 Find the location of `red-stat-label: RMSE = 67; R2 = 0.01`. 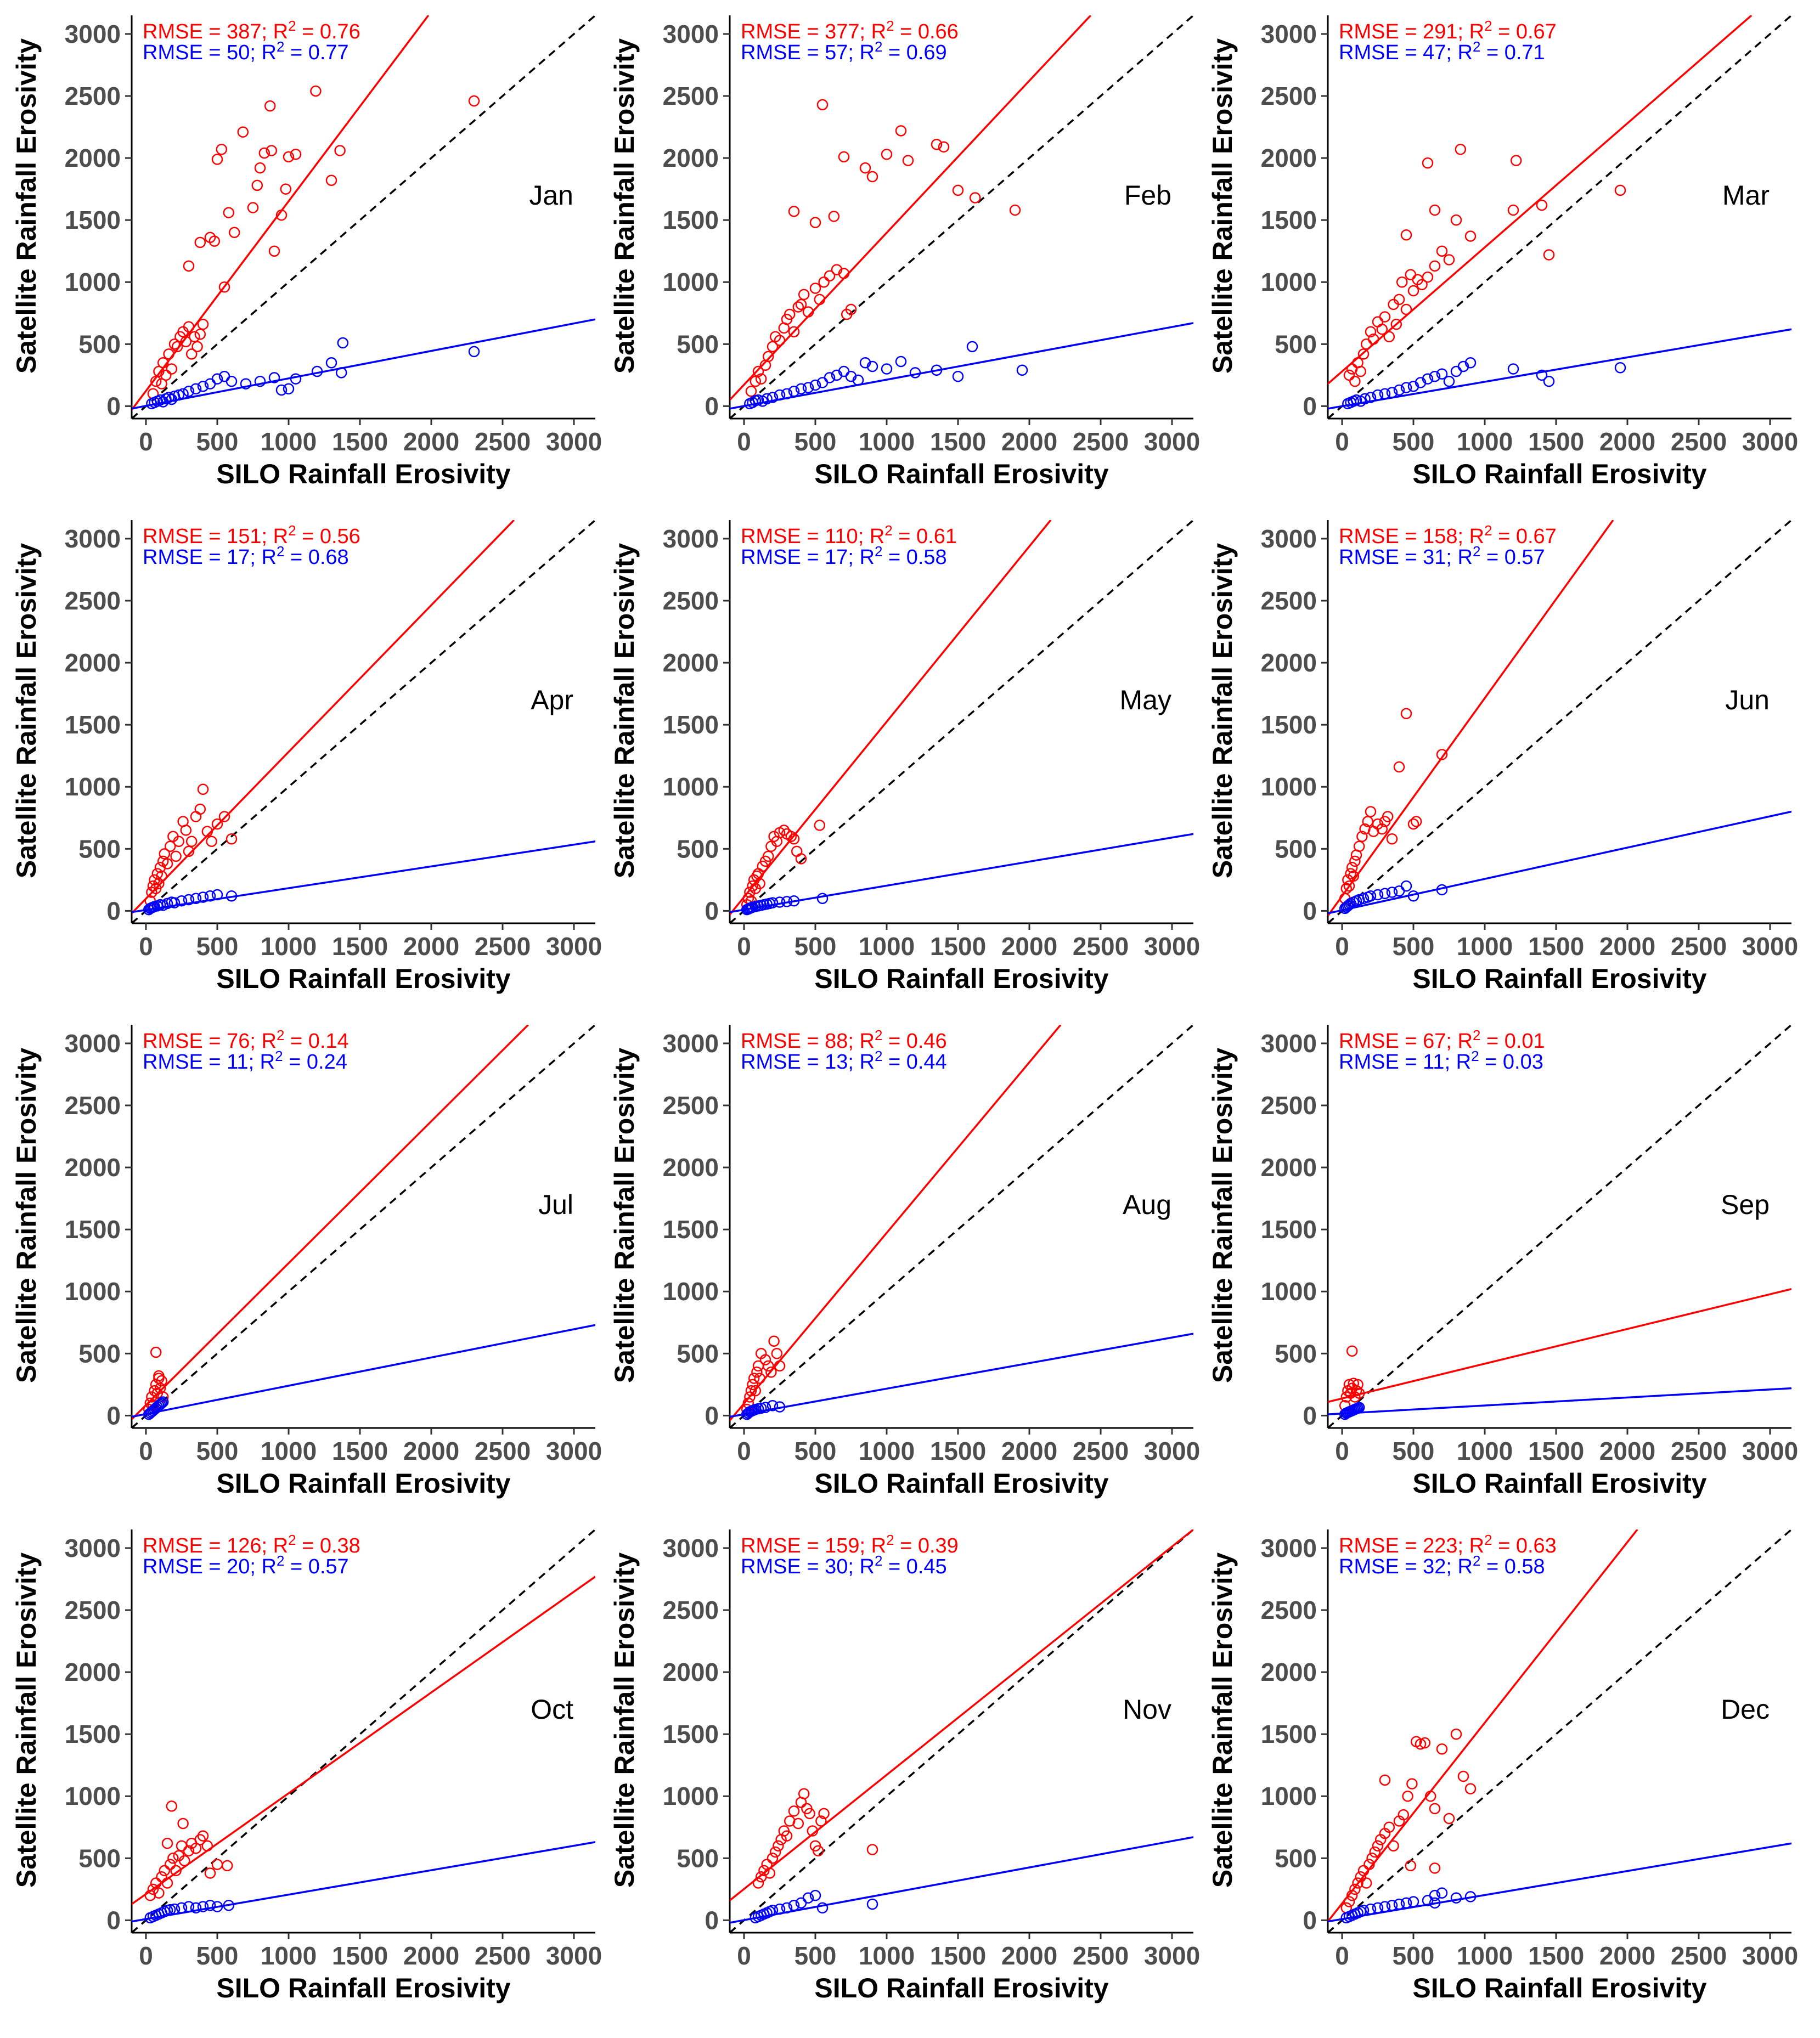

red-stat-label: RMSE = 67; R2 = 0.01 is located at coordinates (1442, 1040).